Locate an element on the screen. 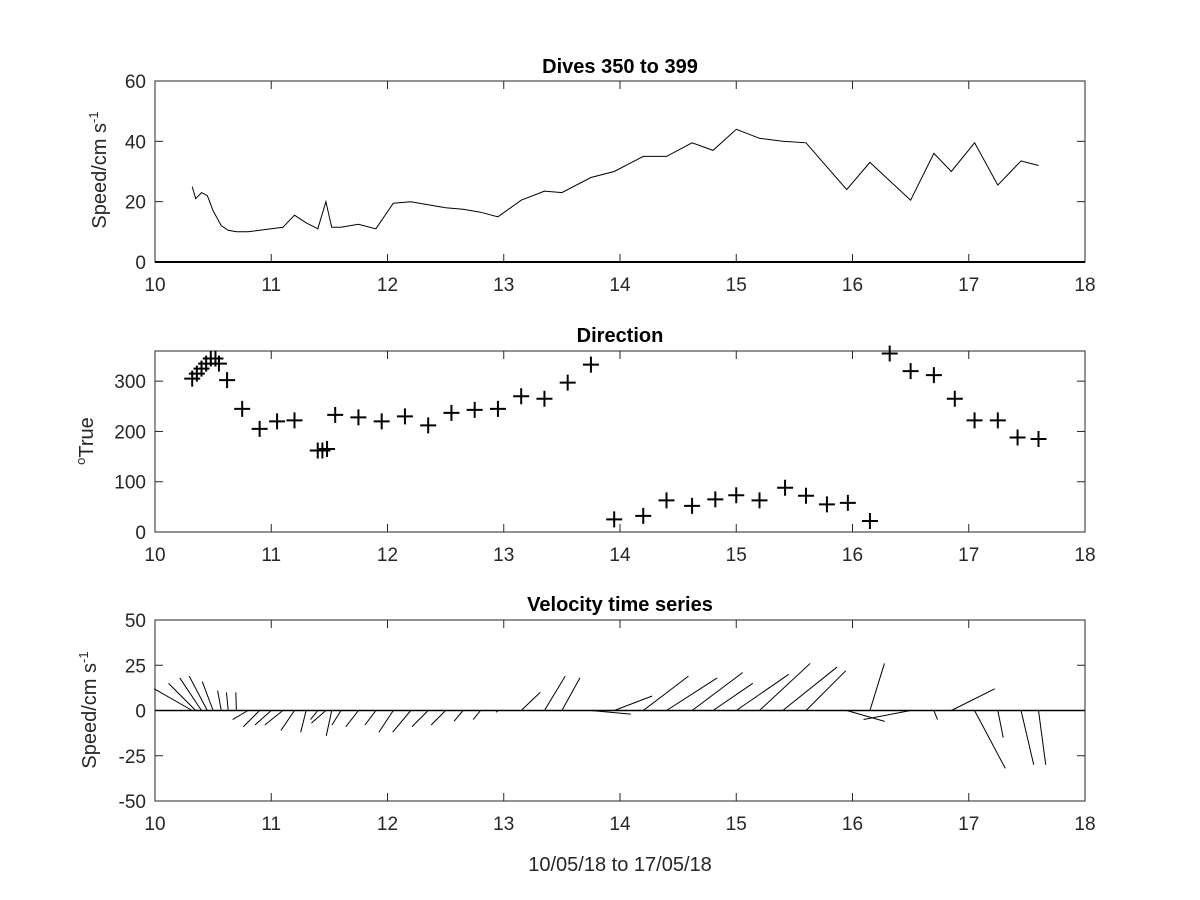  velocity-x-tick-label: 15 is located at coordinates (736, 824).